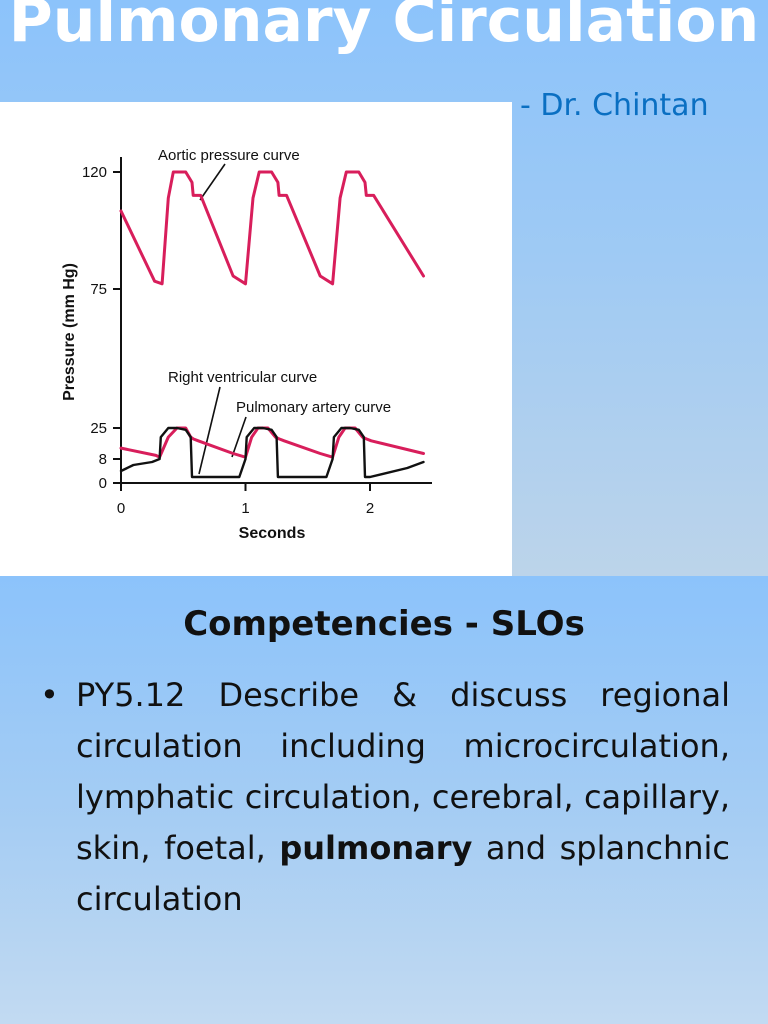 This screenshot has width=768, height=1024. Describe the element at coordinates (403, 873) in the screenshot. I see `slo-text-outro: and splanchnic circulation` at that location.